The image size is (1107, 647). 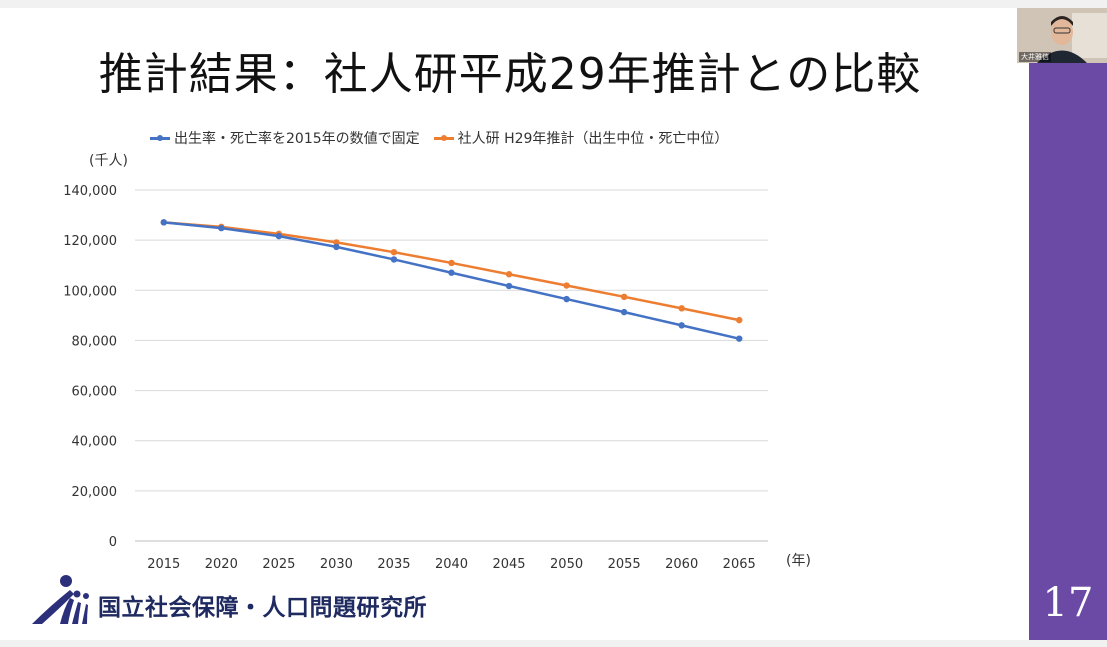 What do you see at coordinates (1068, 603) in the screenshot?
I see `slide-number: 17` at bounding box center [1068, 603].